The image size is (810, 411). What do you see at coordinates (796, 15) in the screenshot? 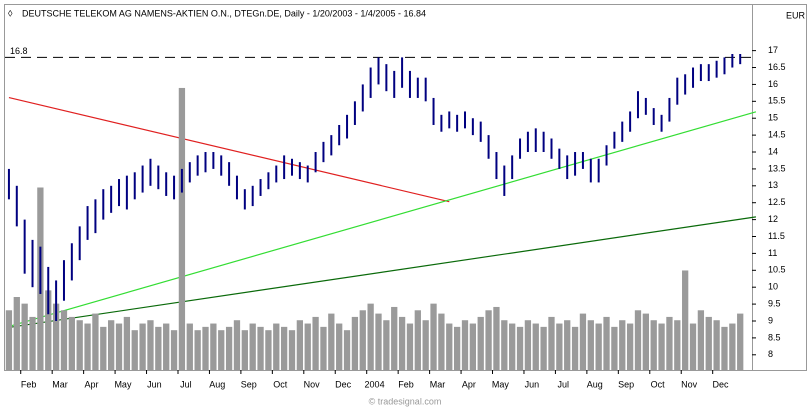
I see `currency: EUR` at bounding box center [796, 15].